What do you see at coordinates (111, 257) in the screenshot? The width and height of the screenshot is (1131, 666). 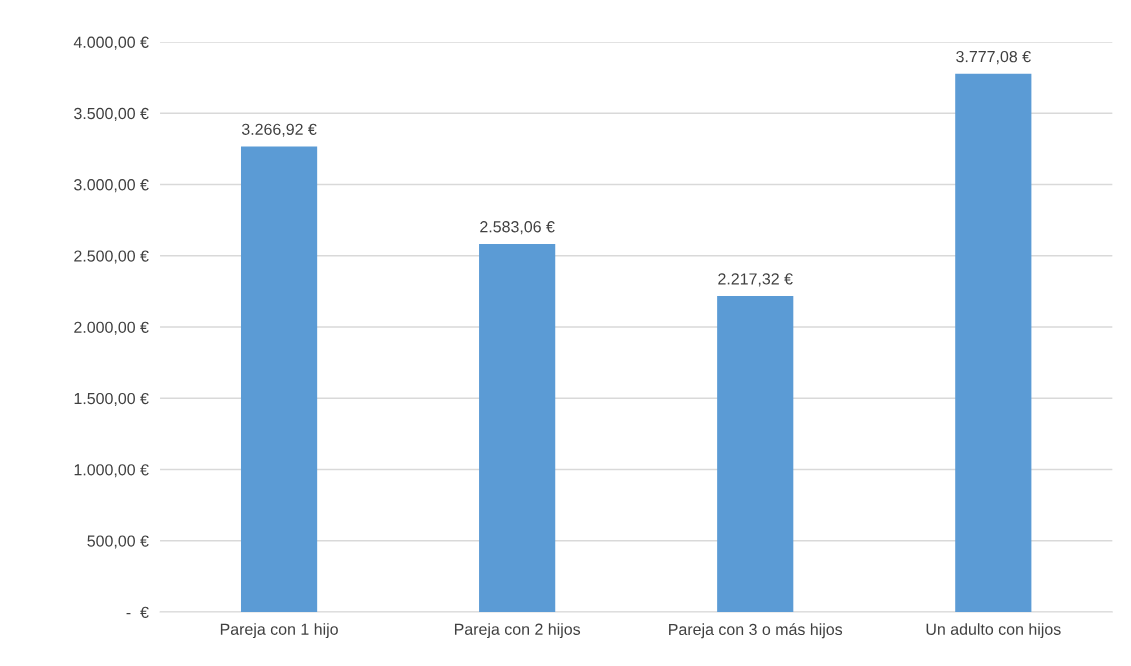 I see `y-tick-label: 2.500,00 €` at bounding box center [111, 257].